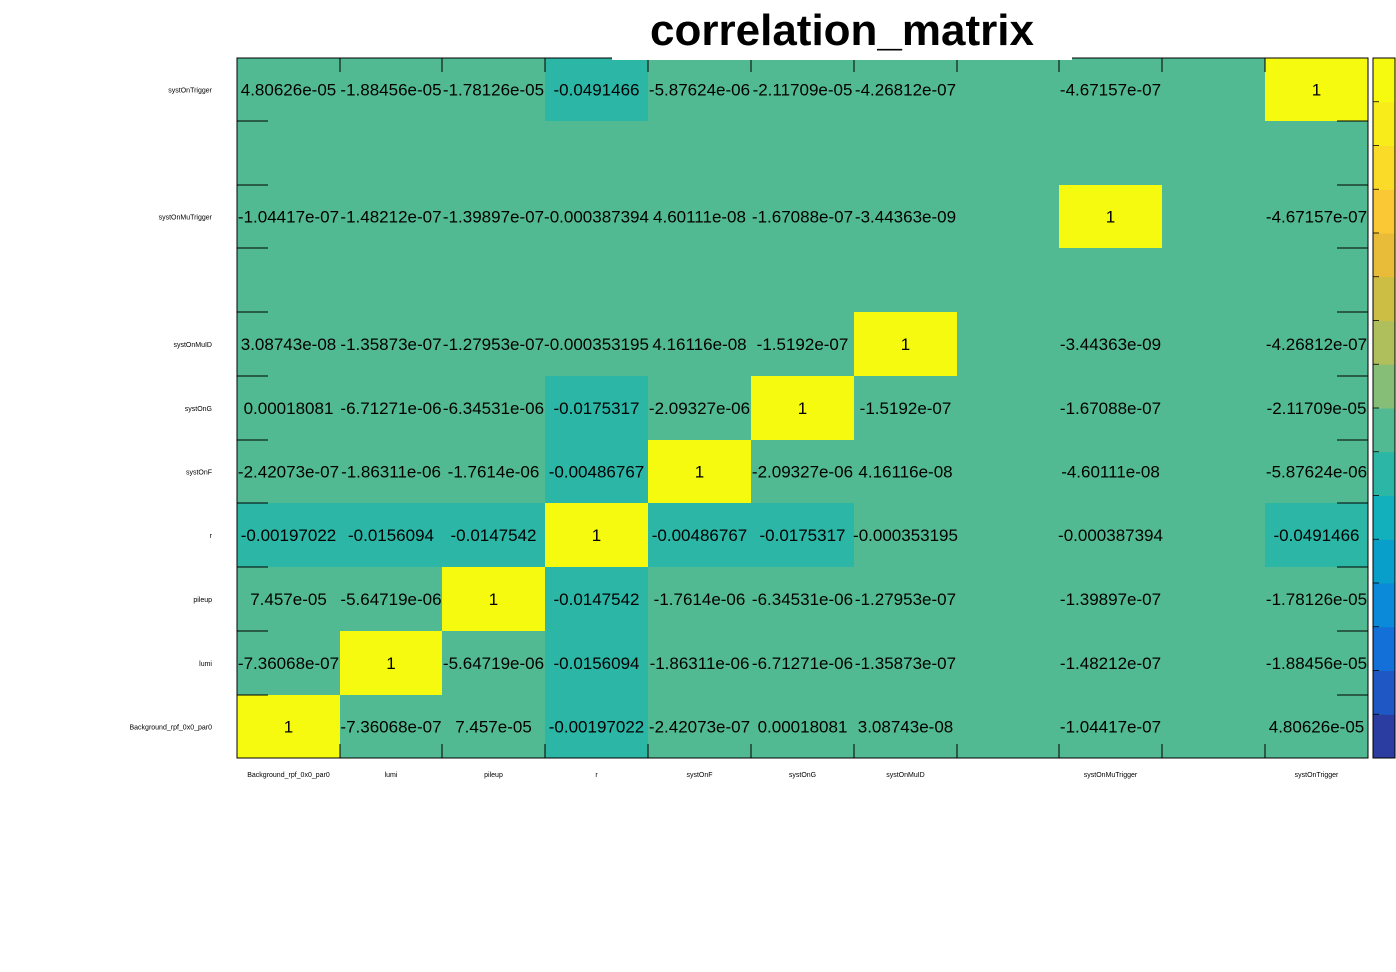  Describe the element at coordinates (390, 217) in the screenshot. I see `cell-value-label: -1.48212e-07` at that location.